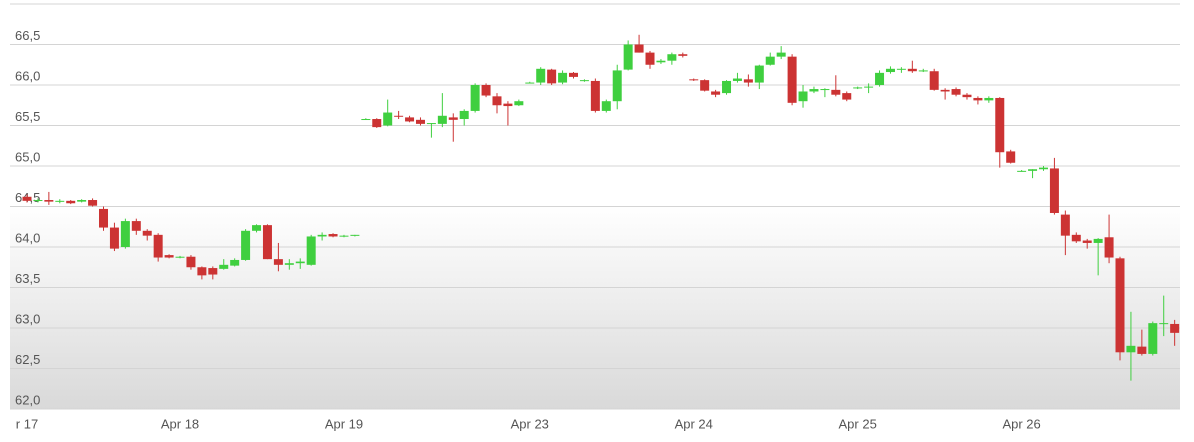 Image resolution: width=1194 pixels, height=442 pixels. What do you see at coordinates (27, 359) in the screenshot?
I see `y-tick-label: 62,5` at bounding box center [27, 359].